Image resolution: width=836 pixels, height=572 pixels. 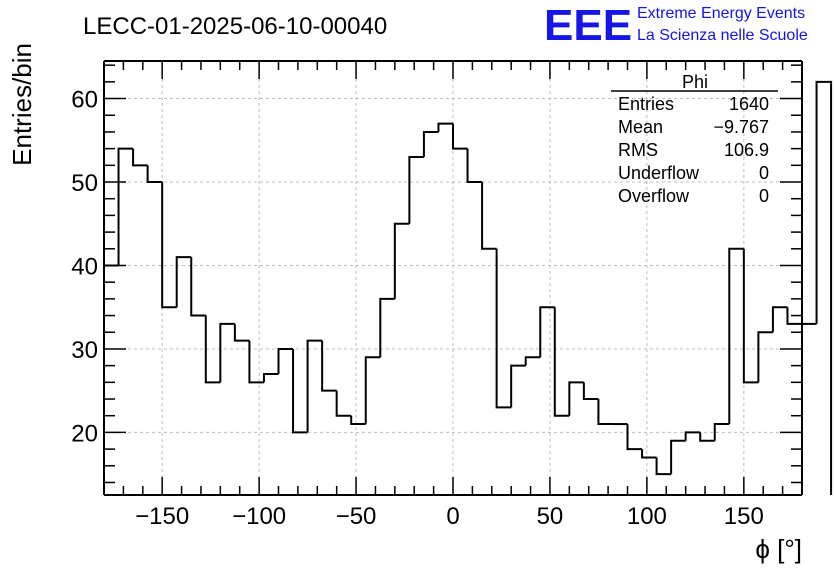 What do you see at coordinates (235, 26) in the screenshot?
I see `chart-title: LECC-01-2025-06-10-00040` at bounding box center [235, 26].